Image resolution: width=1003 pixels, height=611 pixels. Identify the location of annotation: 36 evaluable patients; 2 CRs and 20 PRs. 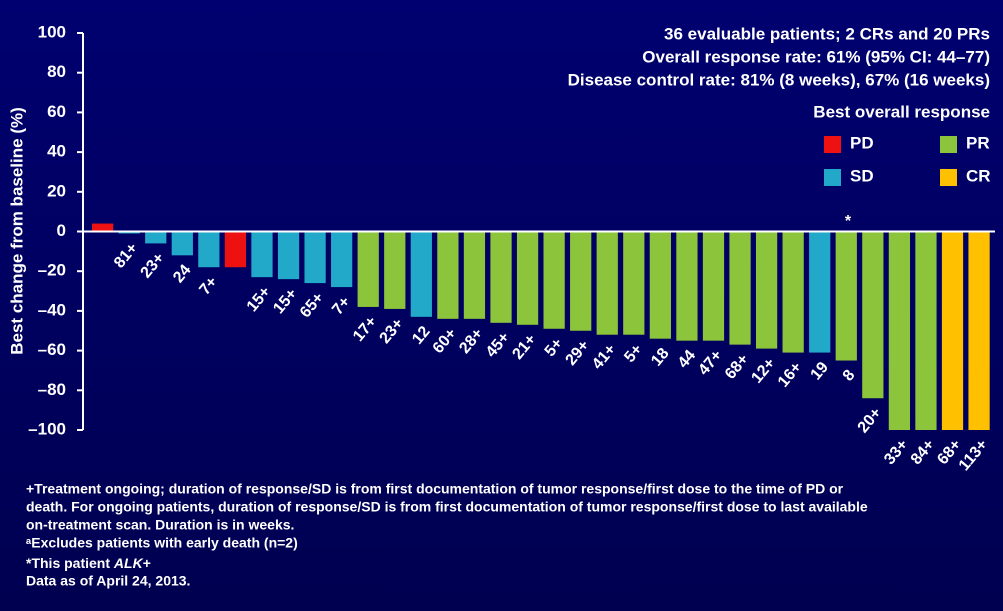
(827, 33).